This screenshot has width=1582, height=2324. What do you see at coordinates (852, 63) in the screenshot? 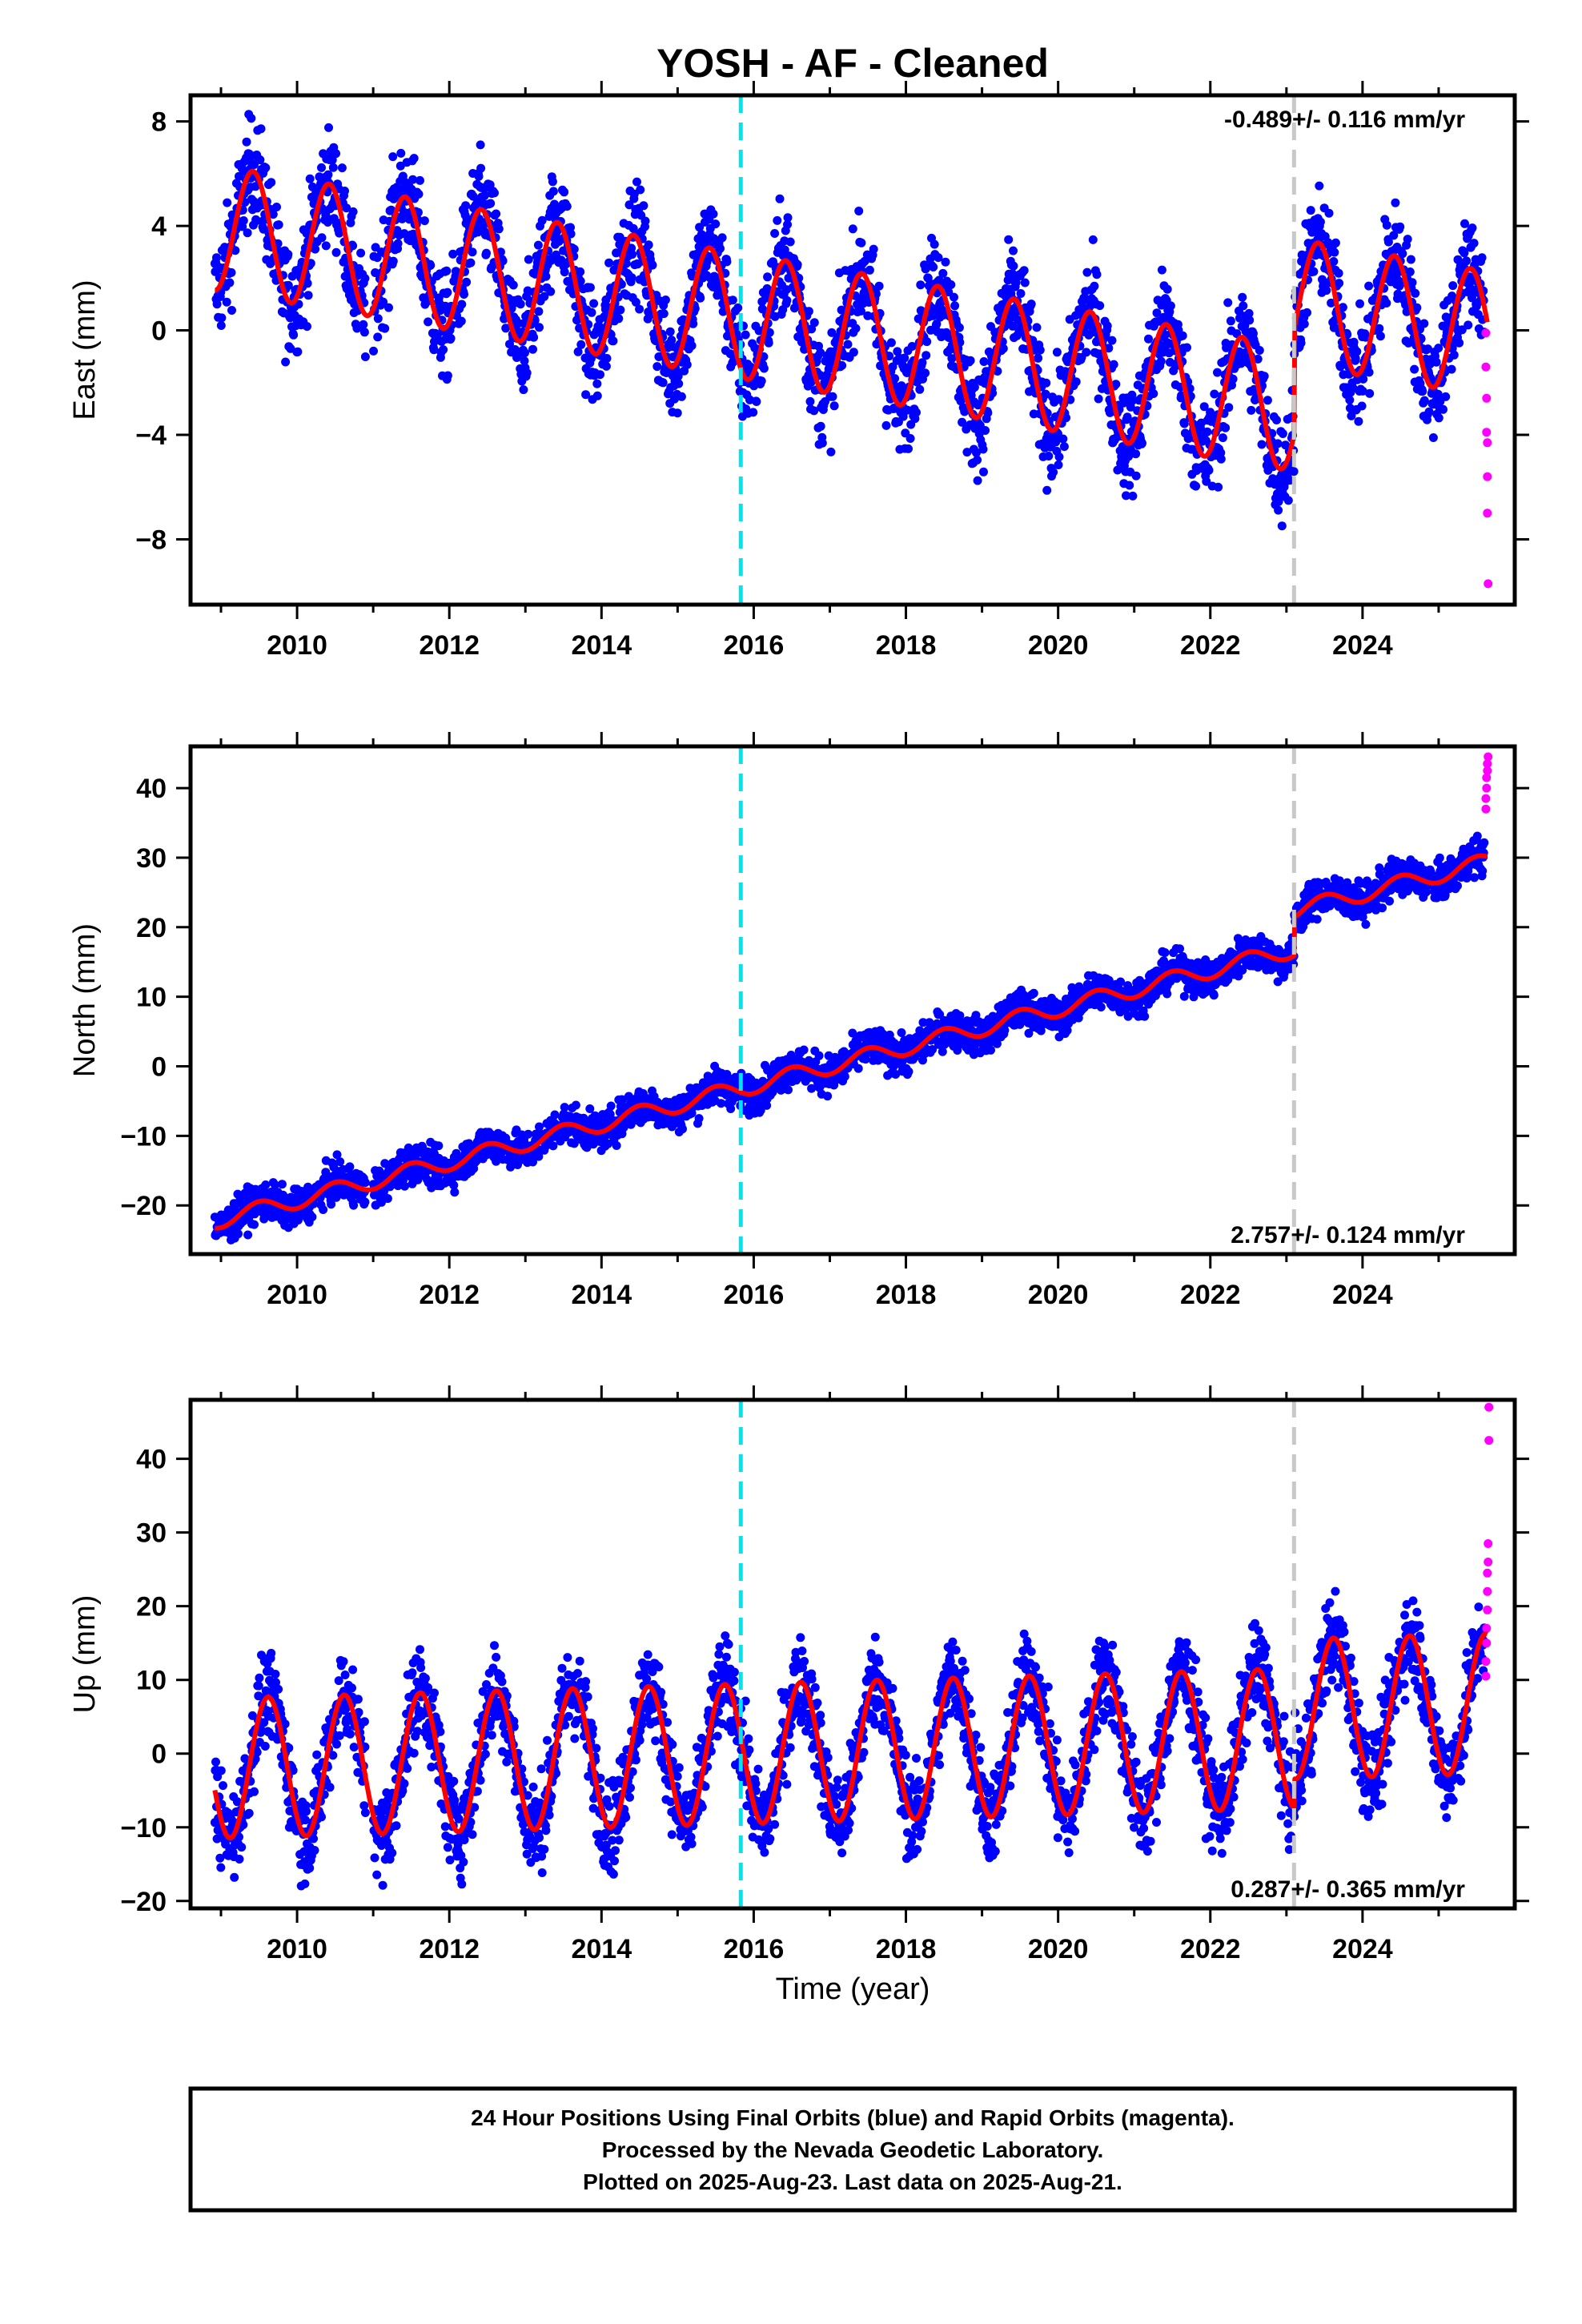
I see `figure-title: YOSH - AF - Cleaned` at bounding box center [852, 63].